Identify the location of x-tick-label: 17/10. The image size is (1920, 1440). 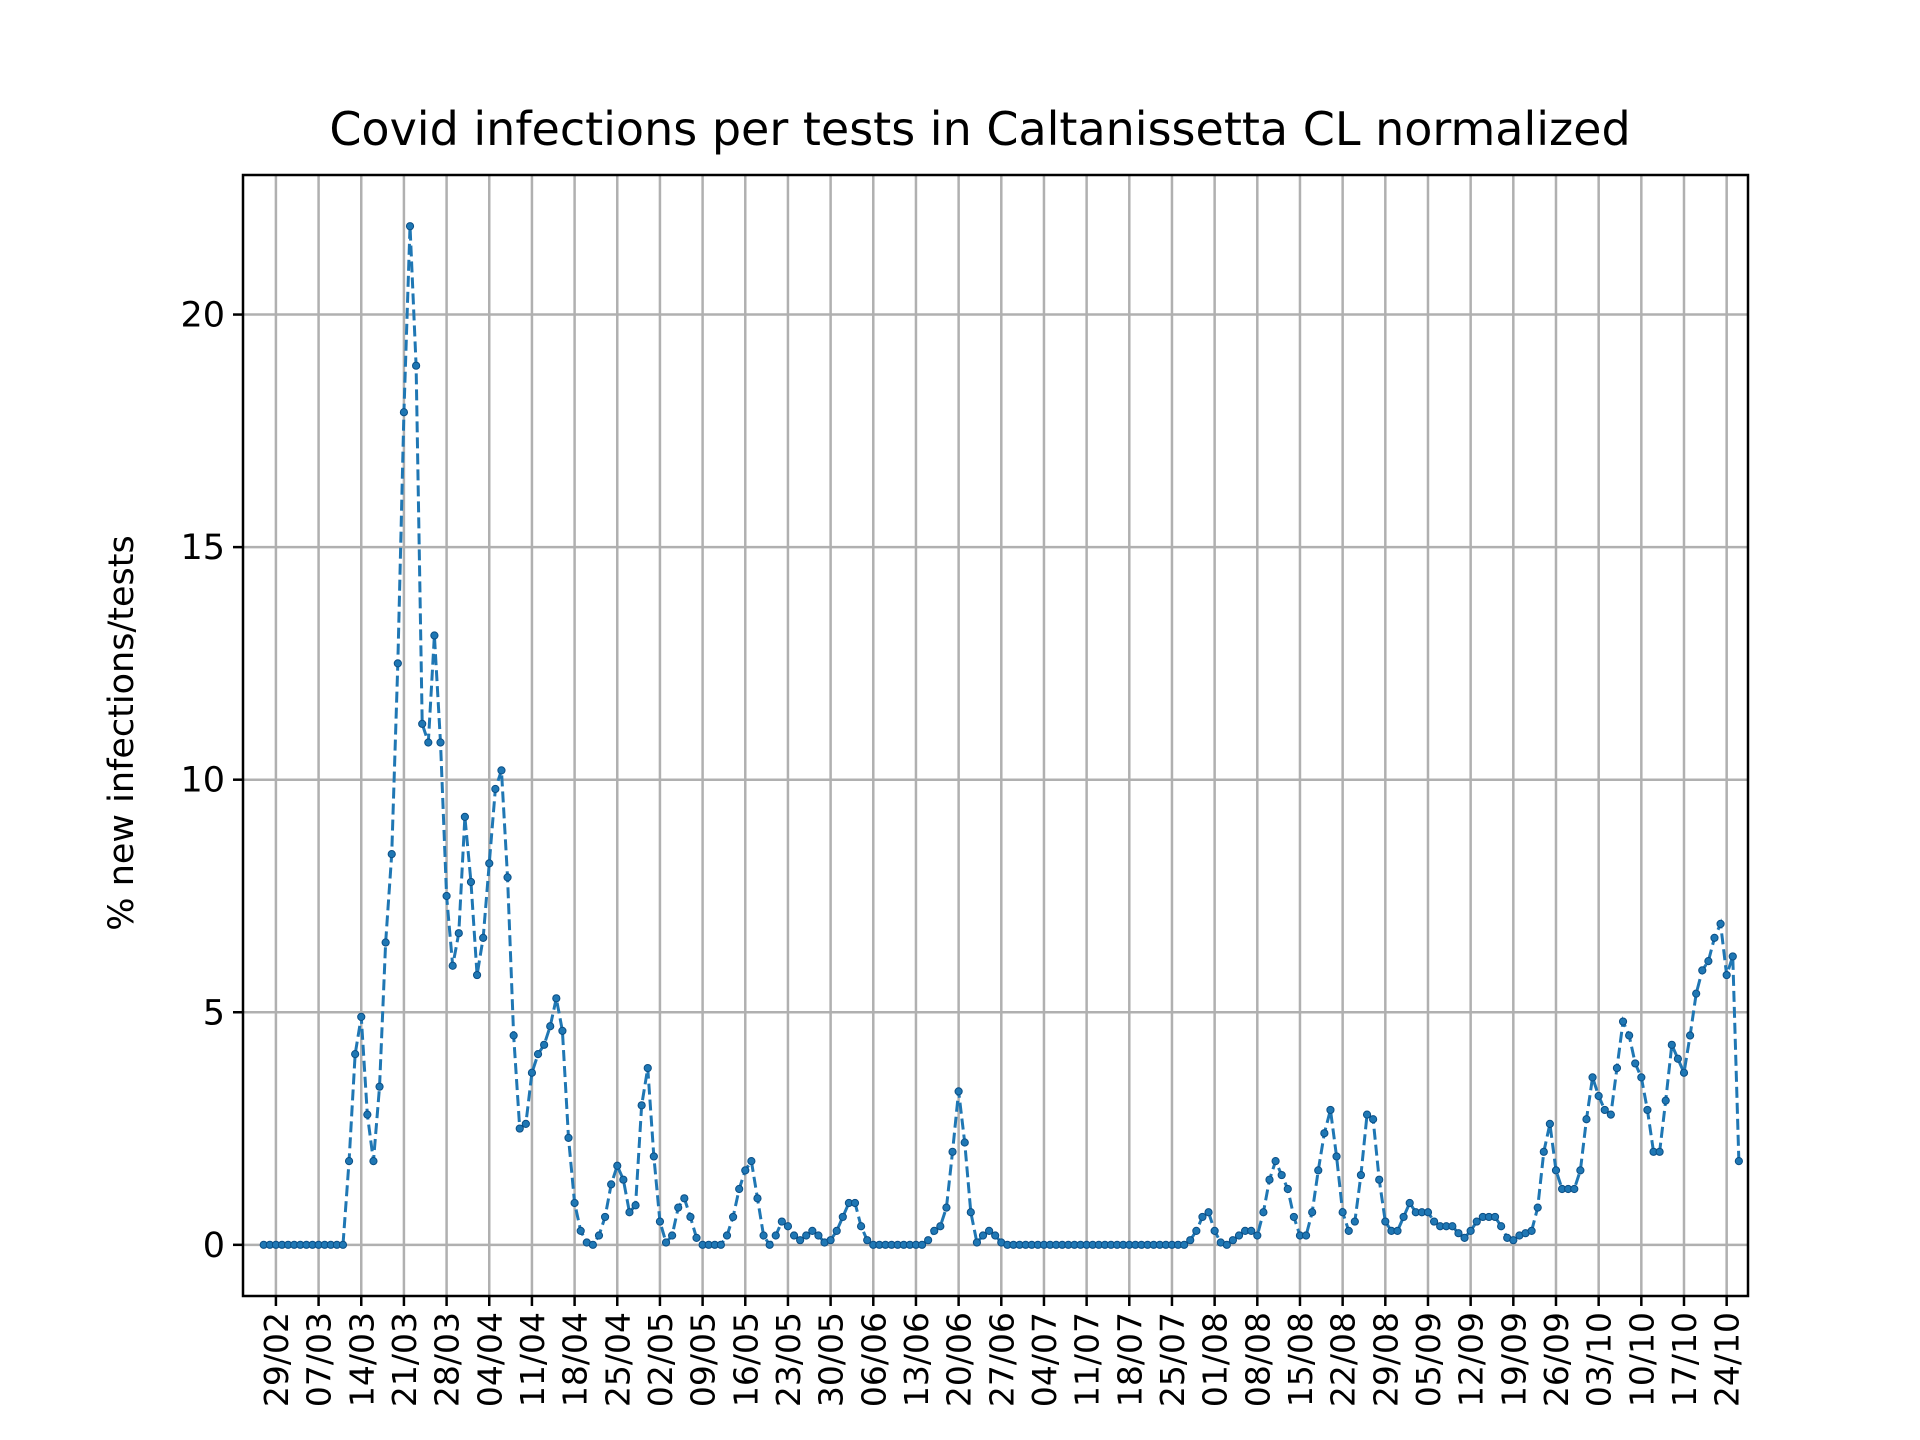
(1684, 1359).